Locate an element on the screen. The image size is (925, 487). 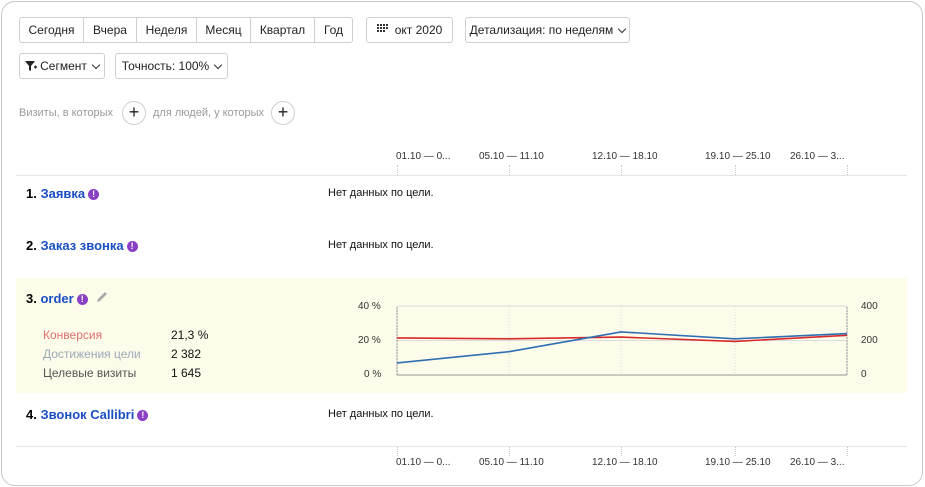
y-right-tick: 200 is located at coordinates (869, 340).